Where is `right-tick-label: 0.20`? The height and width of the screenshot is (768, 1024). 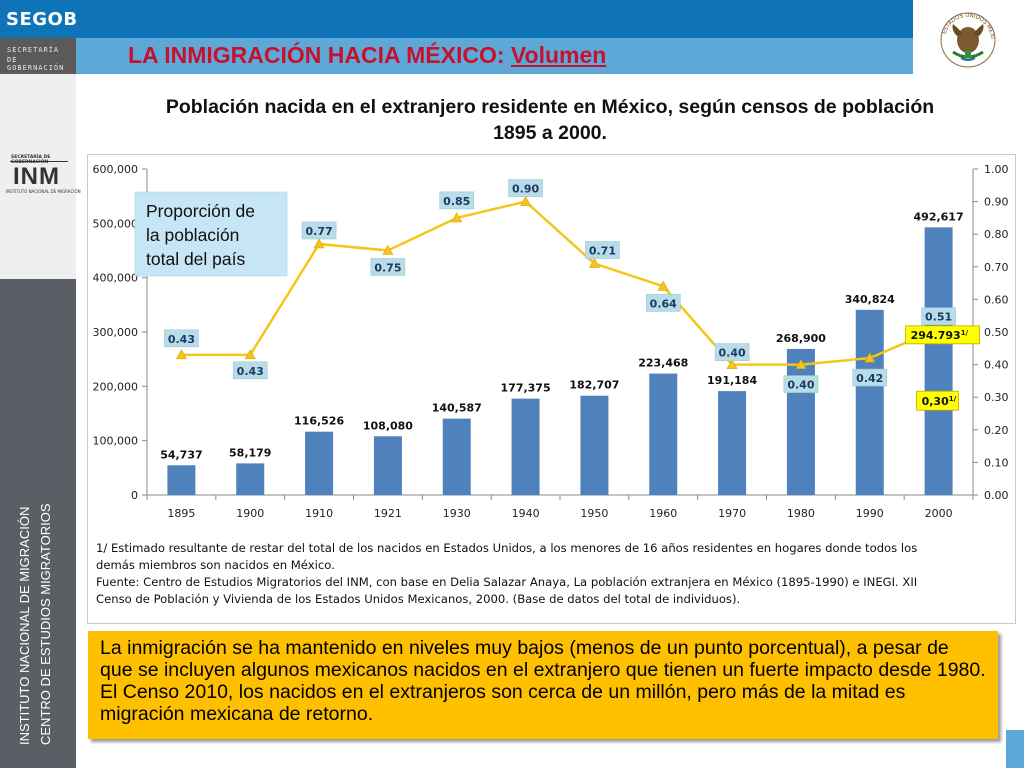 right-tick-label: 0.20 is located at coordinates (996, 430).